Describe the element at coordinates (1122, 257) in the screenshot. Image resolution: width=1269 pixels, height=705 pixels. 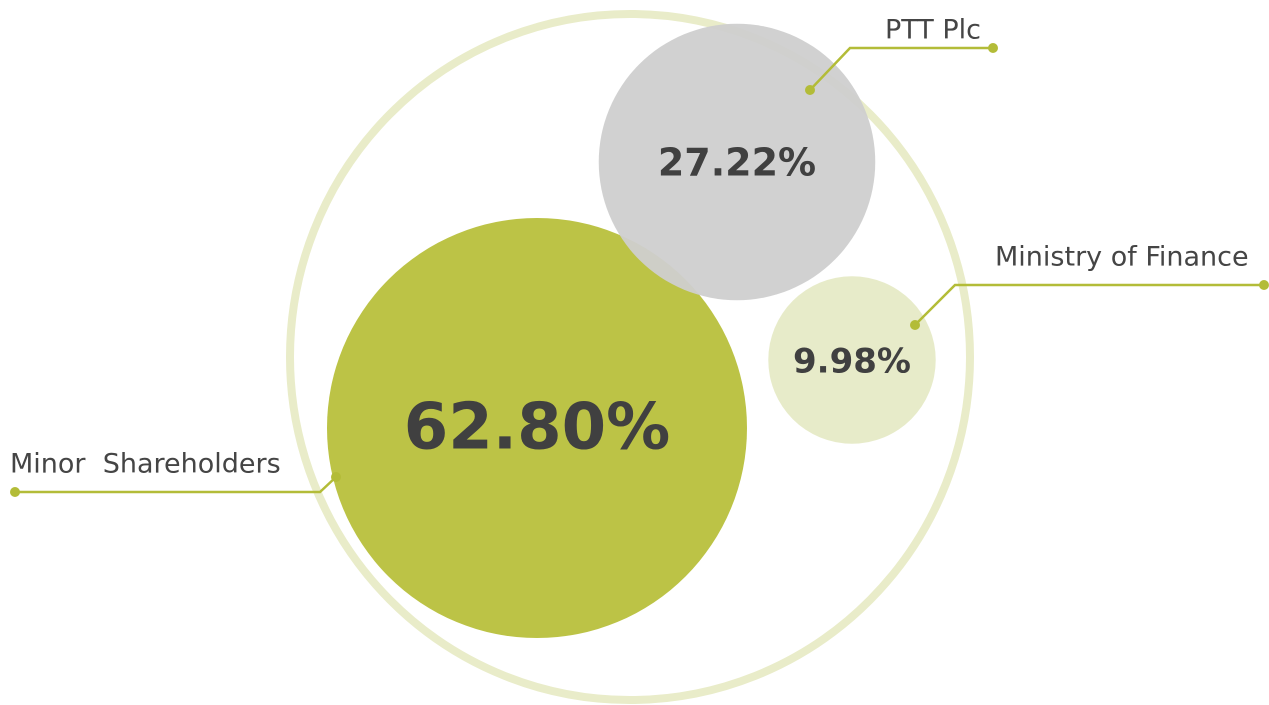
I see `category-label: Ministry of Finance` at that location.